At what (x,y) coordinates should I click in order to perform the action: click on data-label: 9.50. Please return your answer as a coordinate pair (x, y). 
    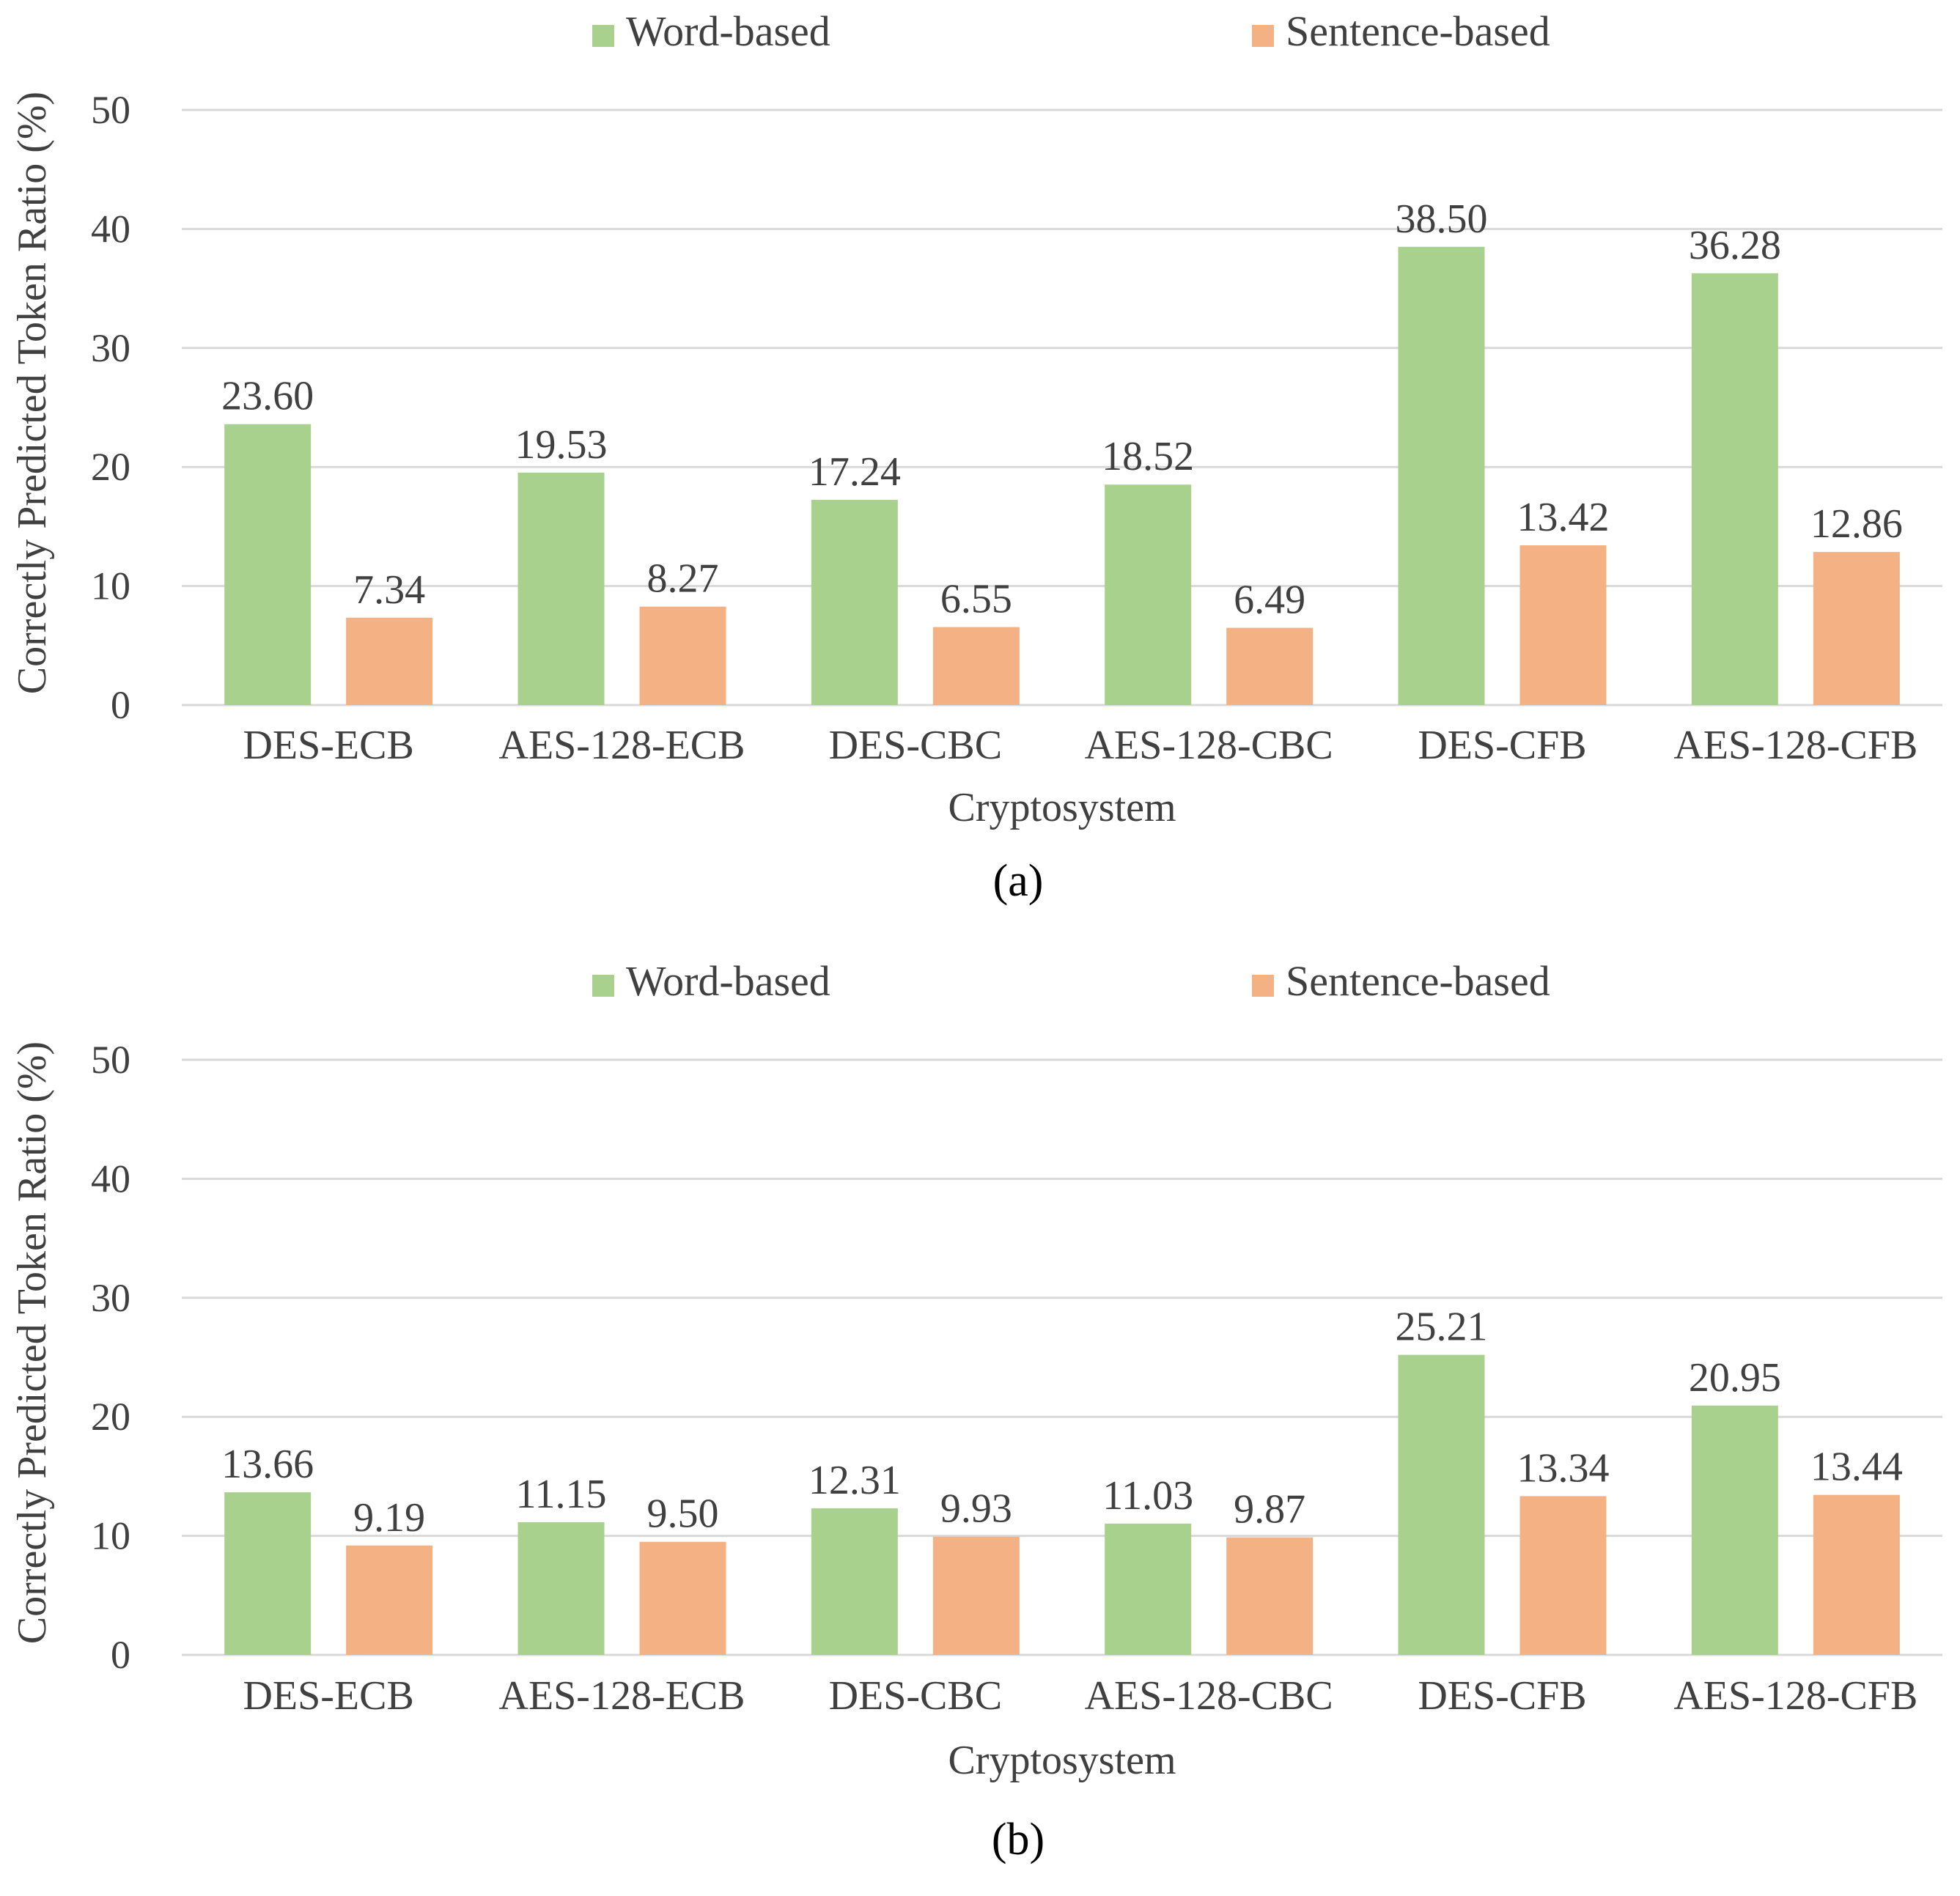
    Looking at the image, I should click on (683, 1514).